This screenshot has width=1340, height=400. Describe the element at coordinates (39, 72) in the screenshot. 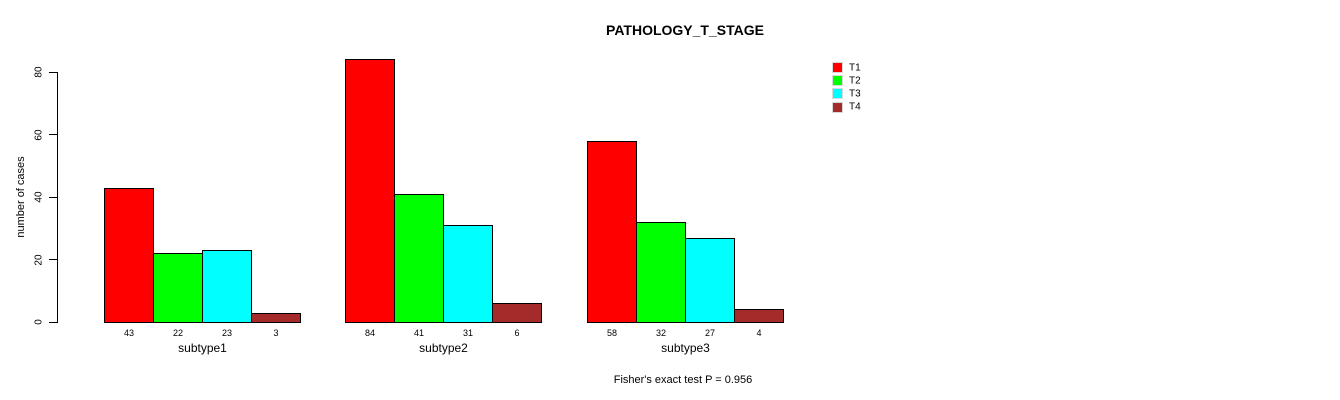

I see `y-tick-label: 80` at that location.